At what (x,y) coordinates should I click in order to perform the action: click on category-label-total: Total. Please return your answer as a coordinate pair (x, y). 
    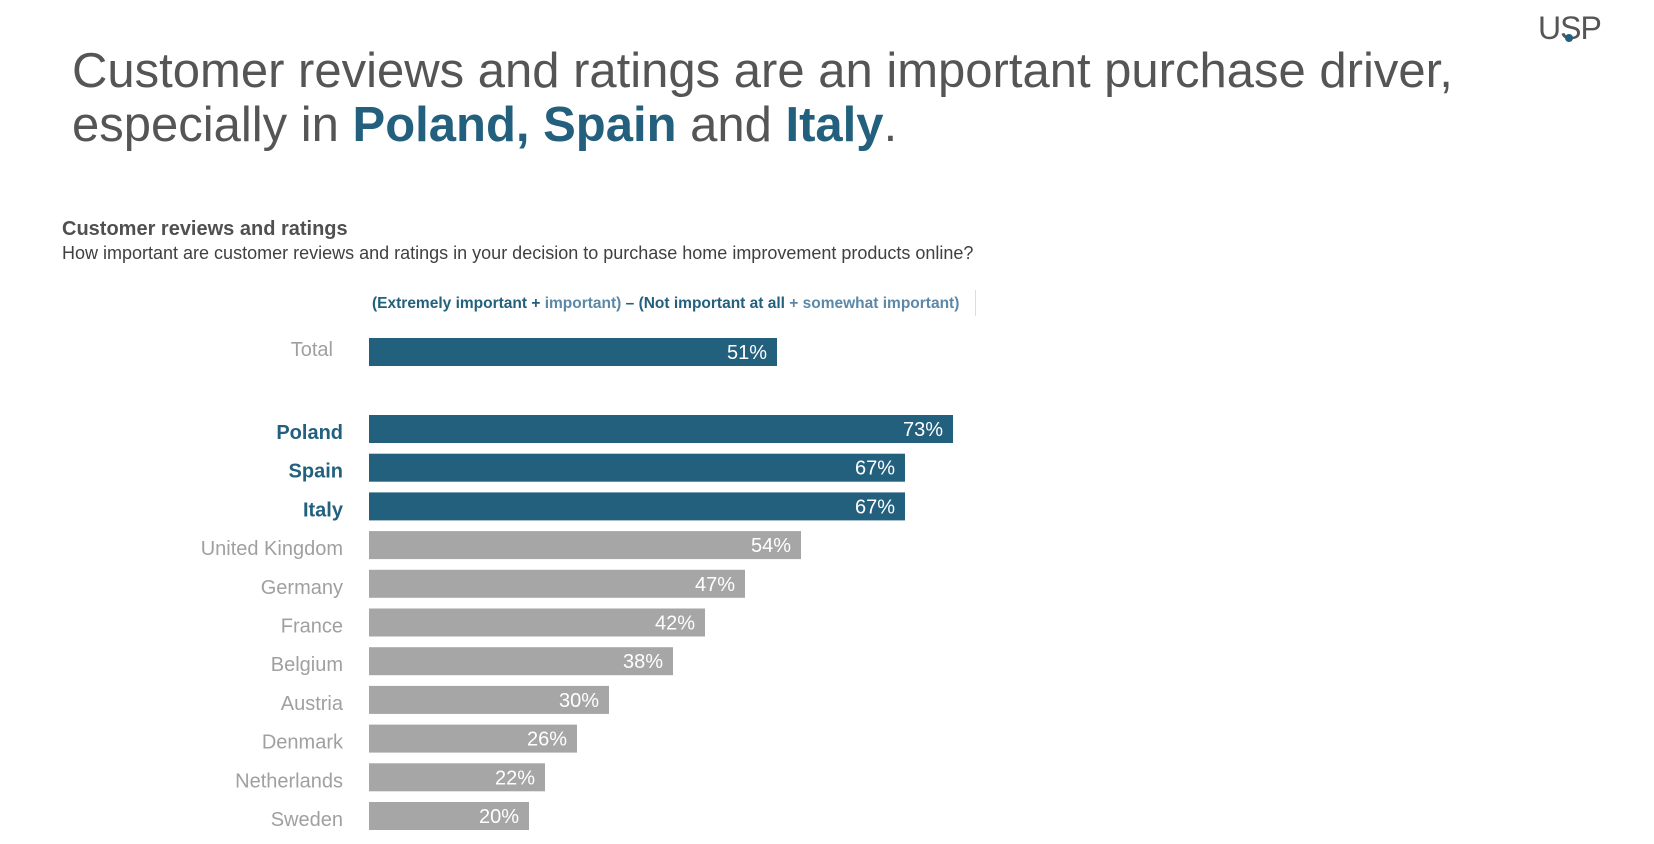
    Looking at the image, I should click on (312, 350).